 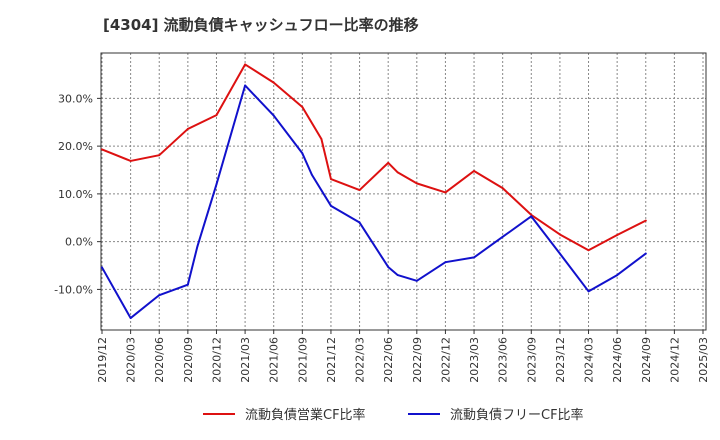 What do you see at coordinates (274, 360) in the screenshot?
I see `x-tick-label: 2021/06` at bounding box center [274, 360].